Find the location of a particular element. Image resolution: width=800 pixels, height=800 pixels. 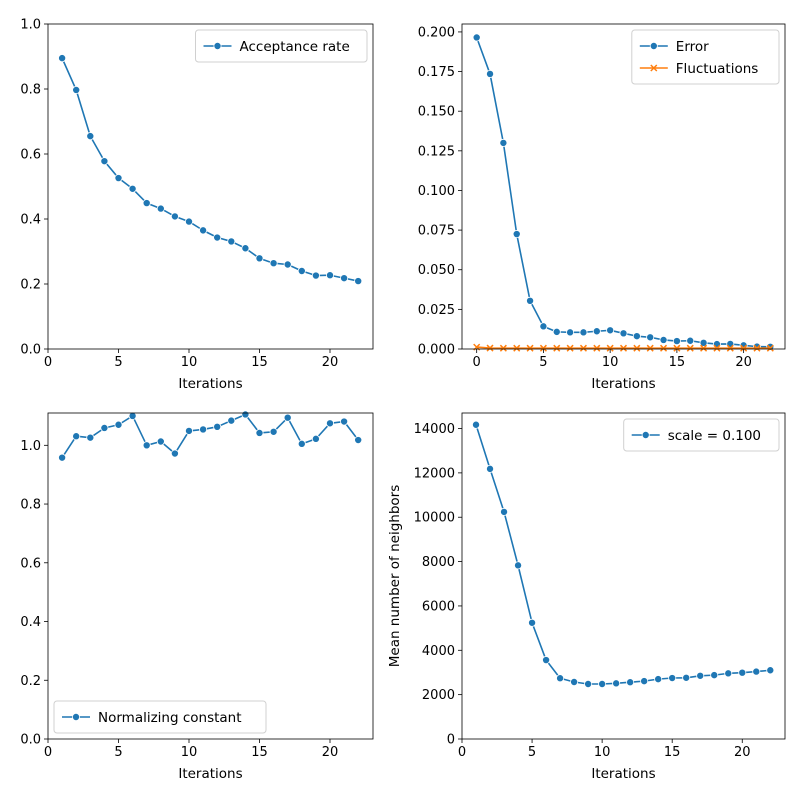

y-tick-label: 0.200 is located at coordinates (436, 32).